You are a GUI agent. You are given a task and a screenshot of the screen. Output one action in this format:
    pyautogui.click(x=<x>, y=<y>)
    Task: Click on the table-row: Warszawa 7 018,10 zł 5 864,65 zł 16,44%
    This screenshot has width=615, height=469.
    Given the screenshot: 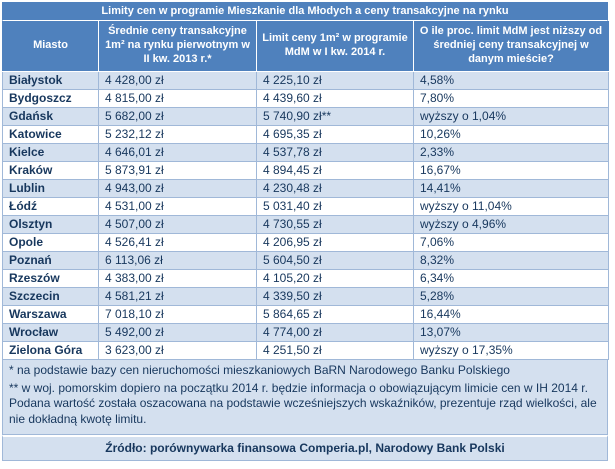 What is the action you would take?
    pyautogui.click(x=305, y=314)
    